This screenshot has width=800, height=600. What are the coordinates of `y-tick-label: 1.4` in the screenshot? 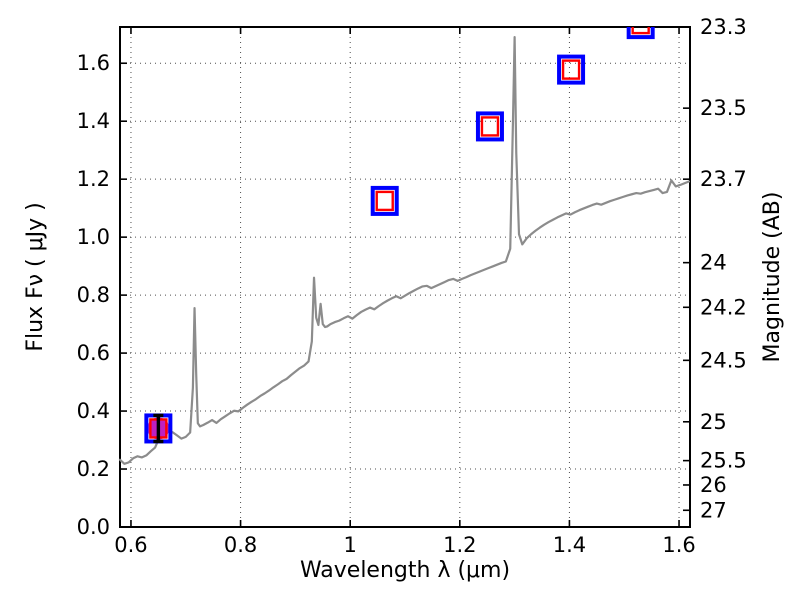 It's located at (93, 121).